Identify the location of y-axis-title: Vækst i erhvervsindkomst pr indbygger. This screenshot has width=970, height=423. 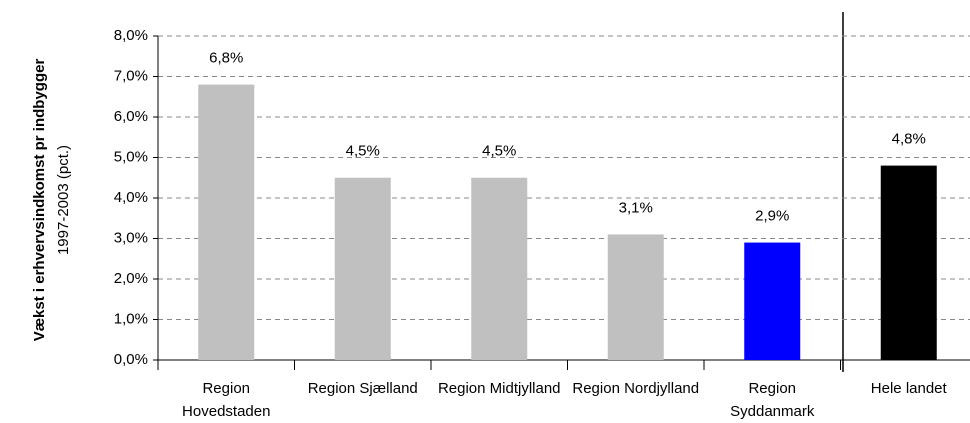
(39, 200).